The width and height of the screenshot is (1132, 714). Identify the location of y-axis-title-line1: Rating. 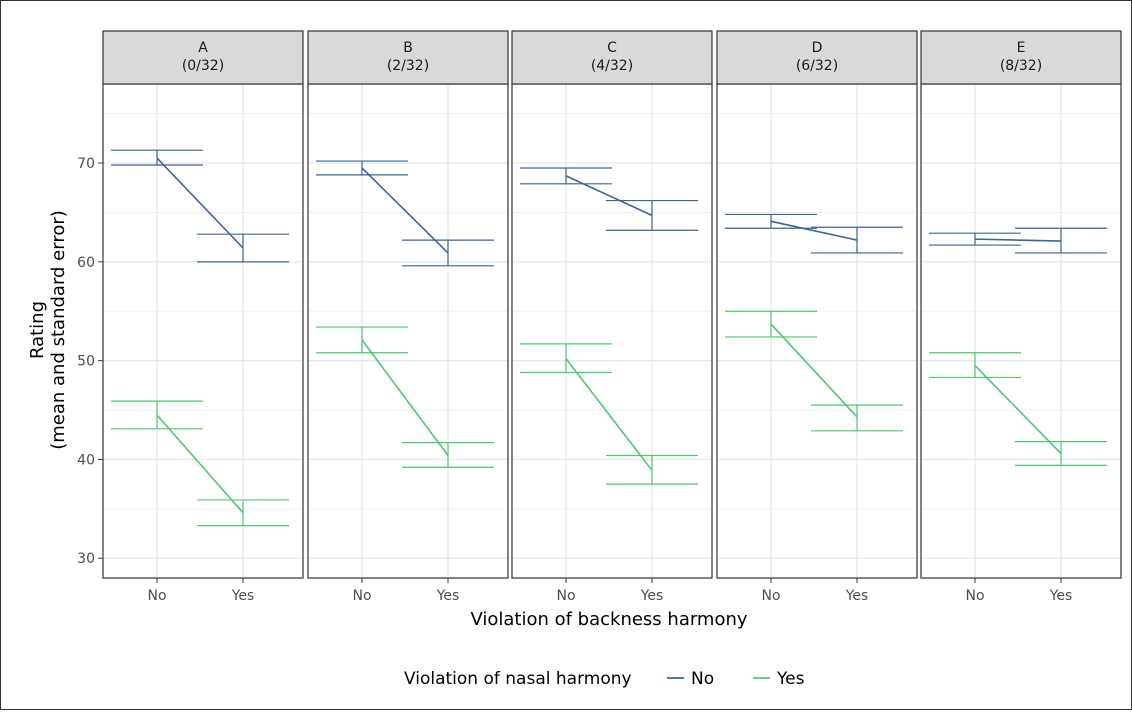
(37, 330).